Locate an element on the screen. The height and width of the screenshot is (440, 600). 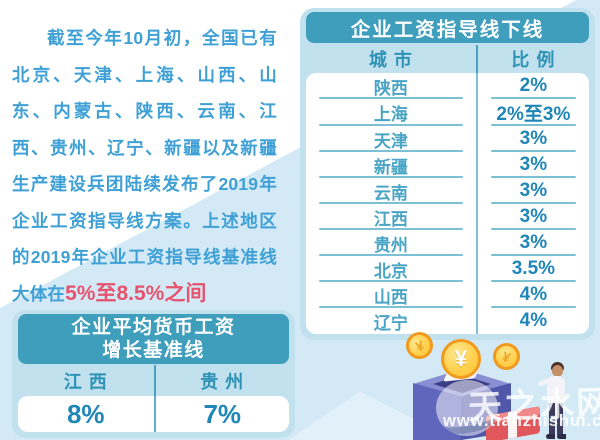
table-row: 上海 2%至3% is located at coordinates (447, 112).